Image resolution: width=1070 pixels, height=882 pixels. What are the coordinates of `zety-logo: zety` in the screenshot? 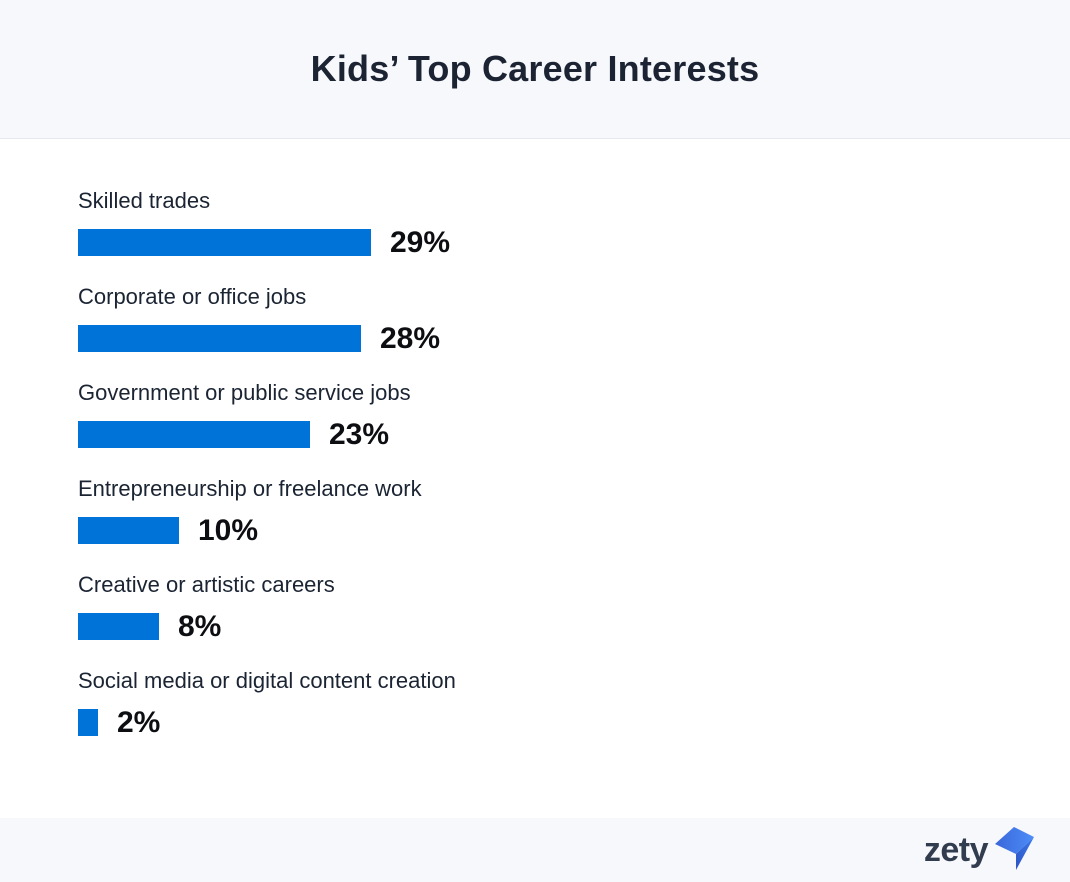 It's located at (979, 849).